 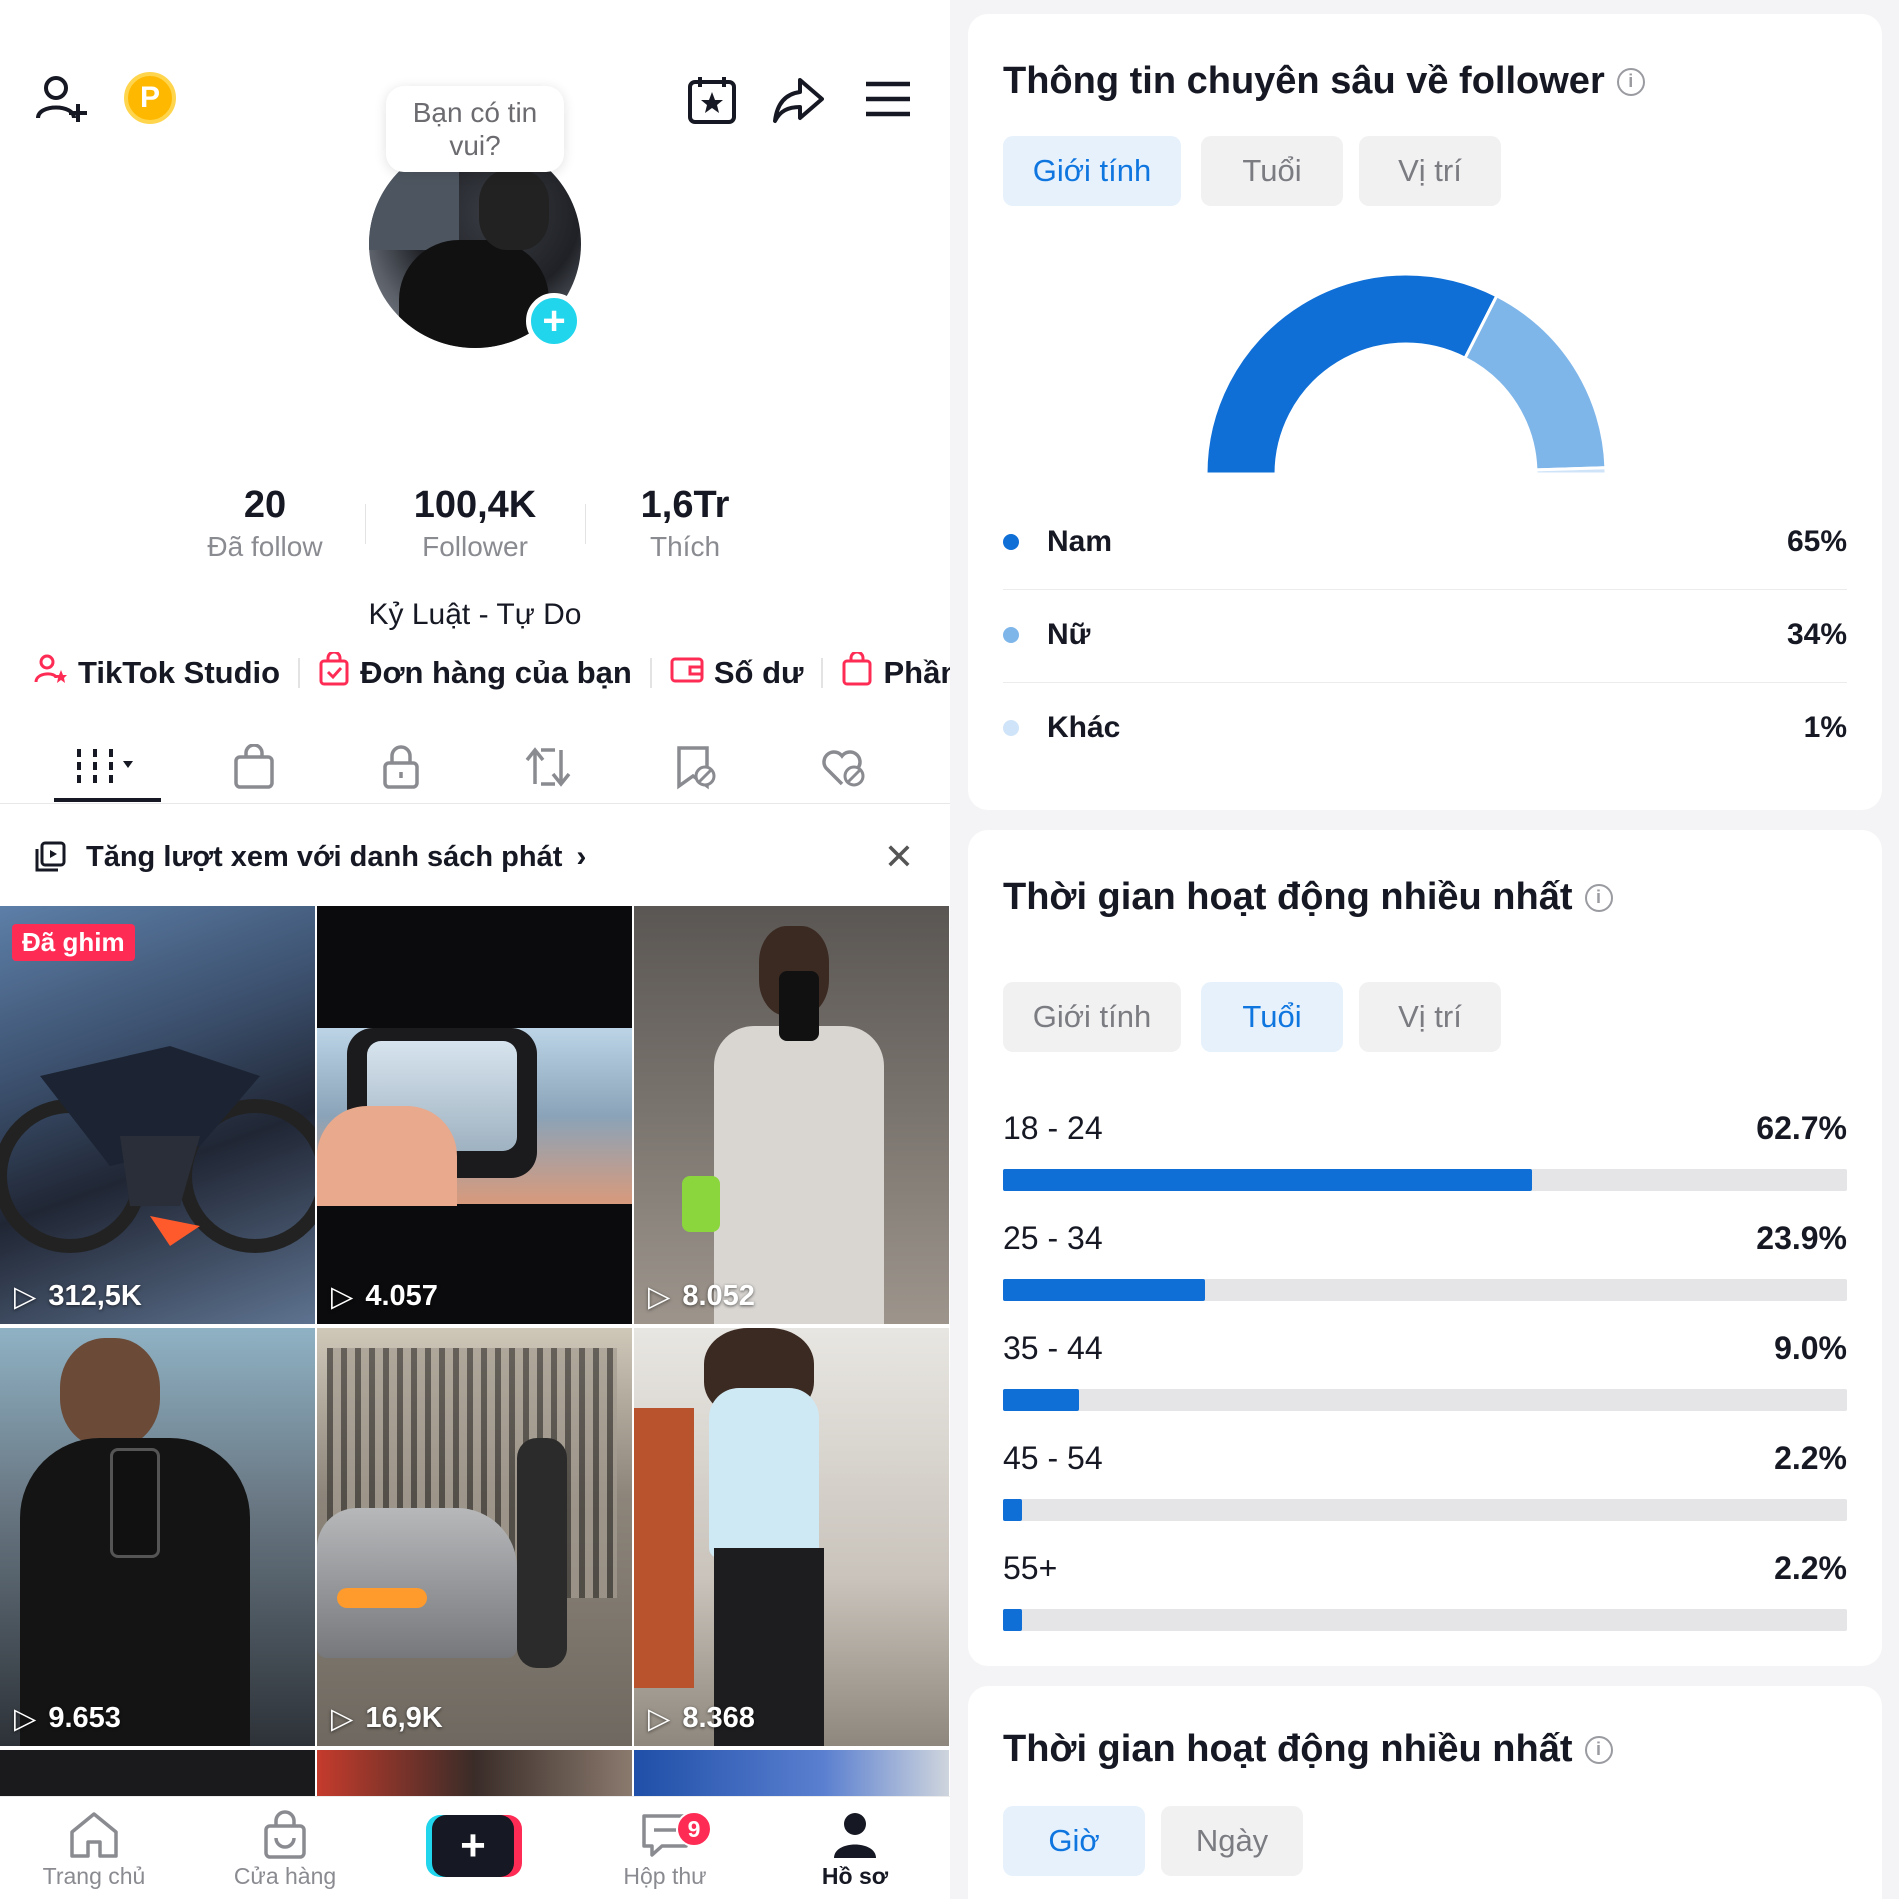 I want to click on age-range-label: 35 - 44, so click(x=1053, y=1348).